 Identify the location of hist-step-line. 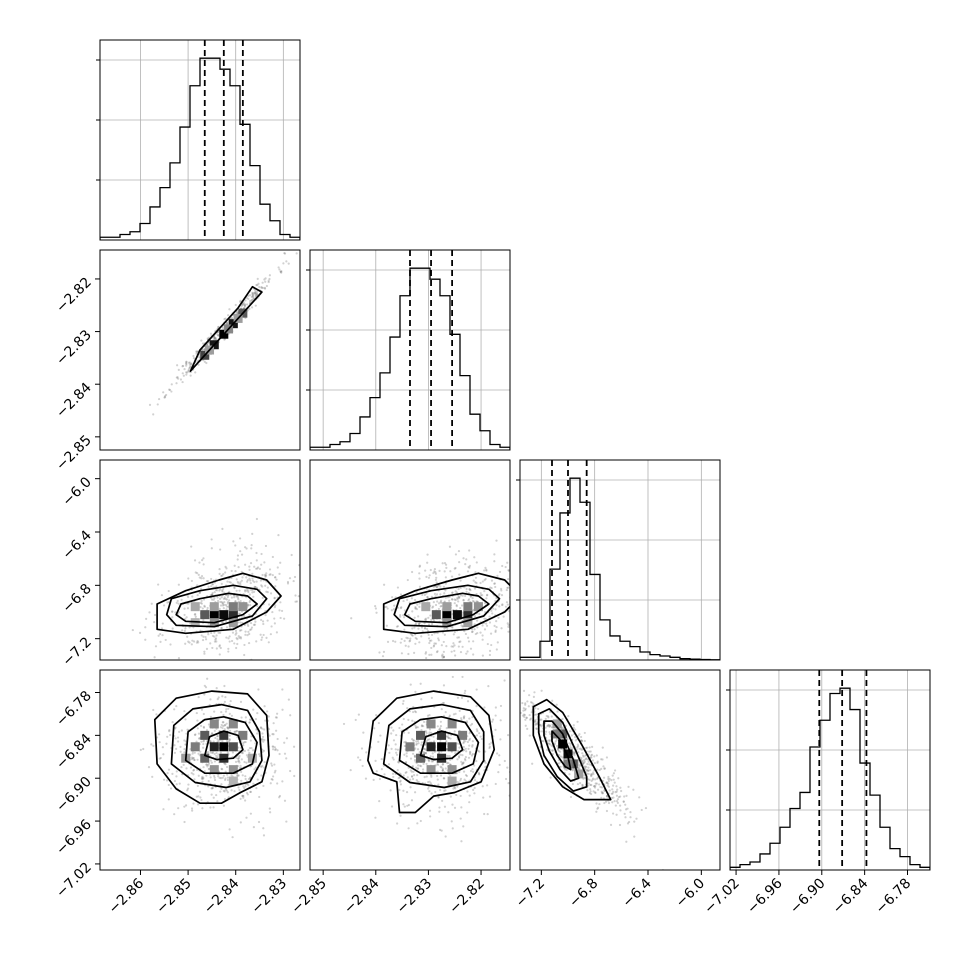
(200, 148).